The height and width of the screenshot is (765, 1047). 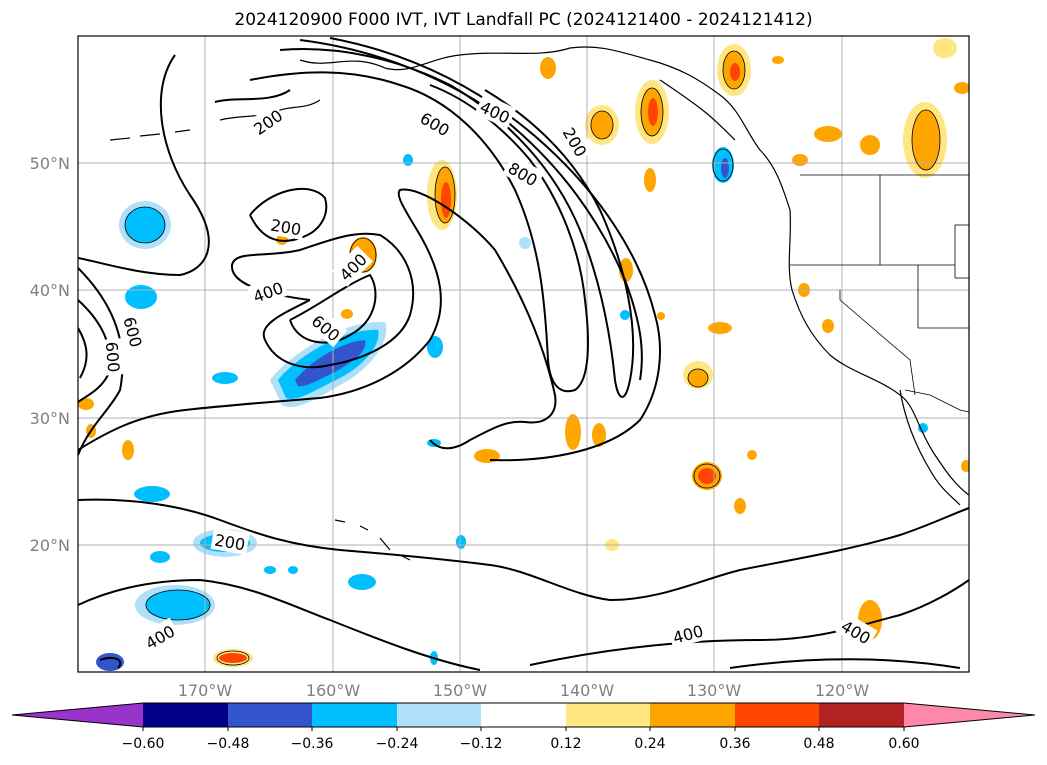 What do you see at coordinates (397, 744) in the screenshot?
I see `colorbar-tick: −0.24` at bounding box center [397, 744].